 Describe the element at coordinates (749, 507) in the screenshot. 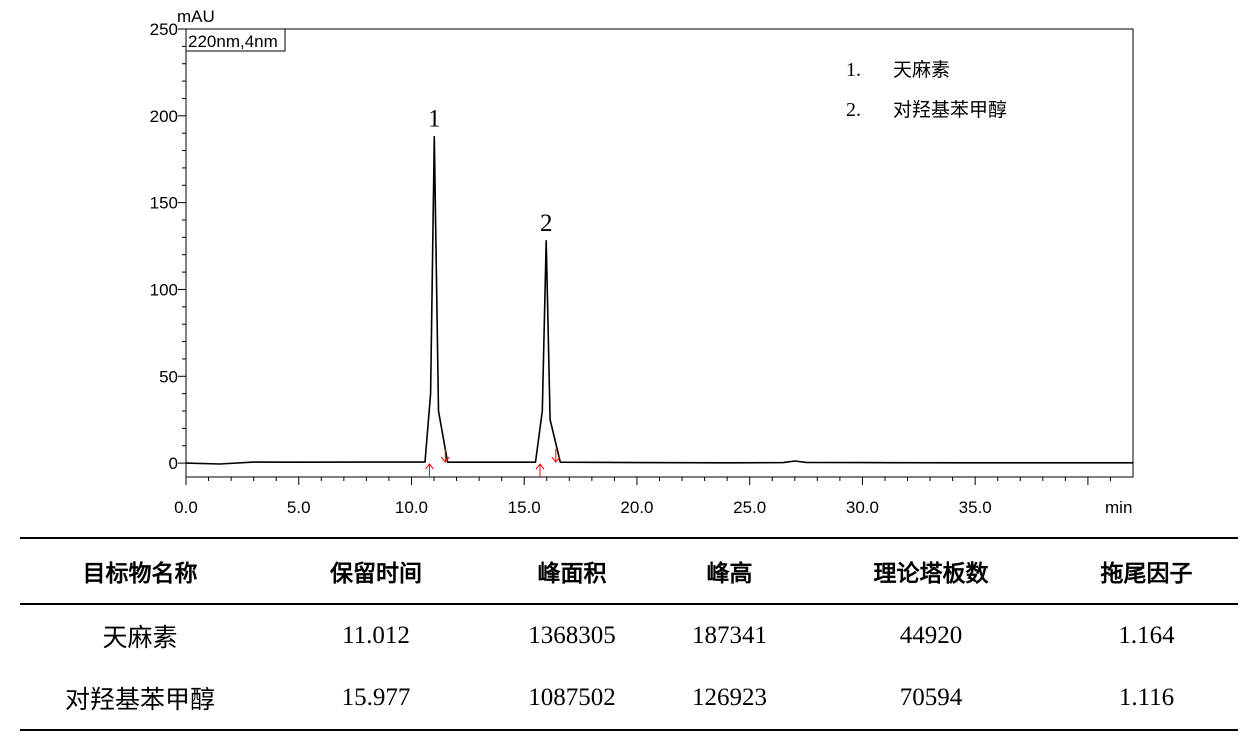

I see `x-tick-label: 25.0` at that location.